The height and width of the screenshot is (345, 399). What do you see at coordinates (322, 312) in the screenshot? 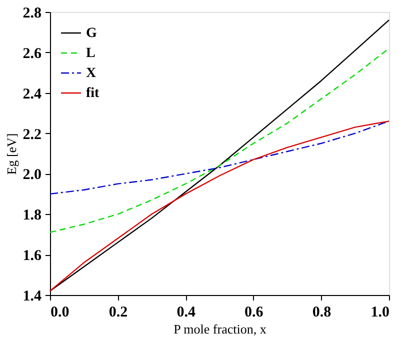
I see `x-tick-label: 0.8` at bounding box center [322, 312].